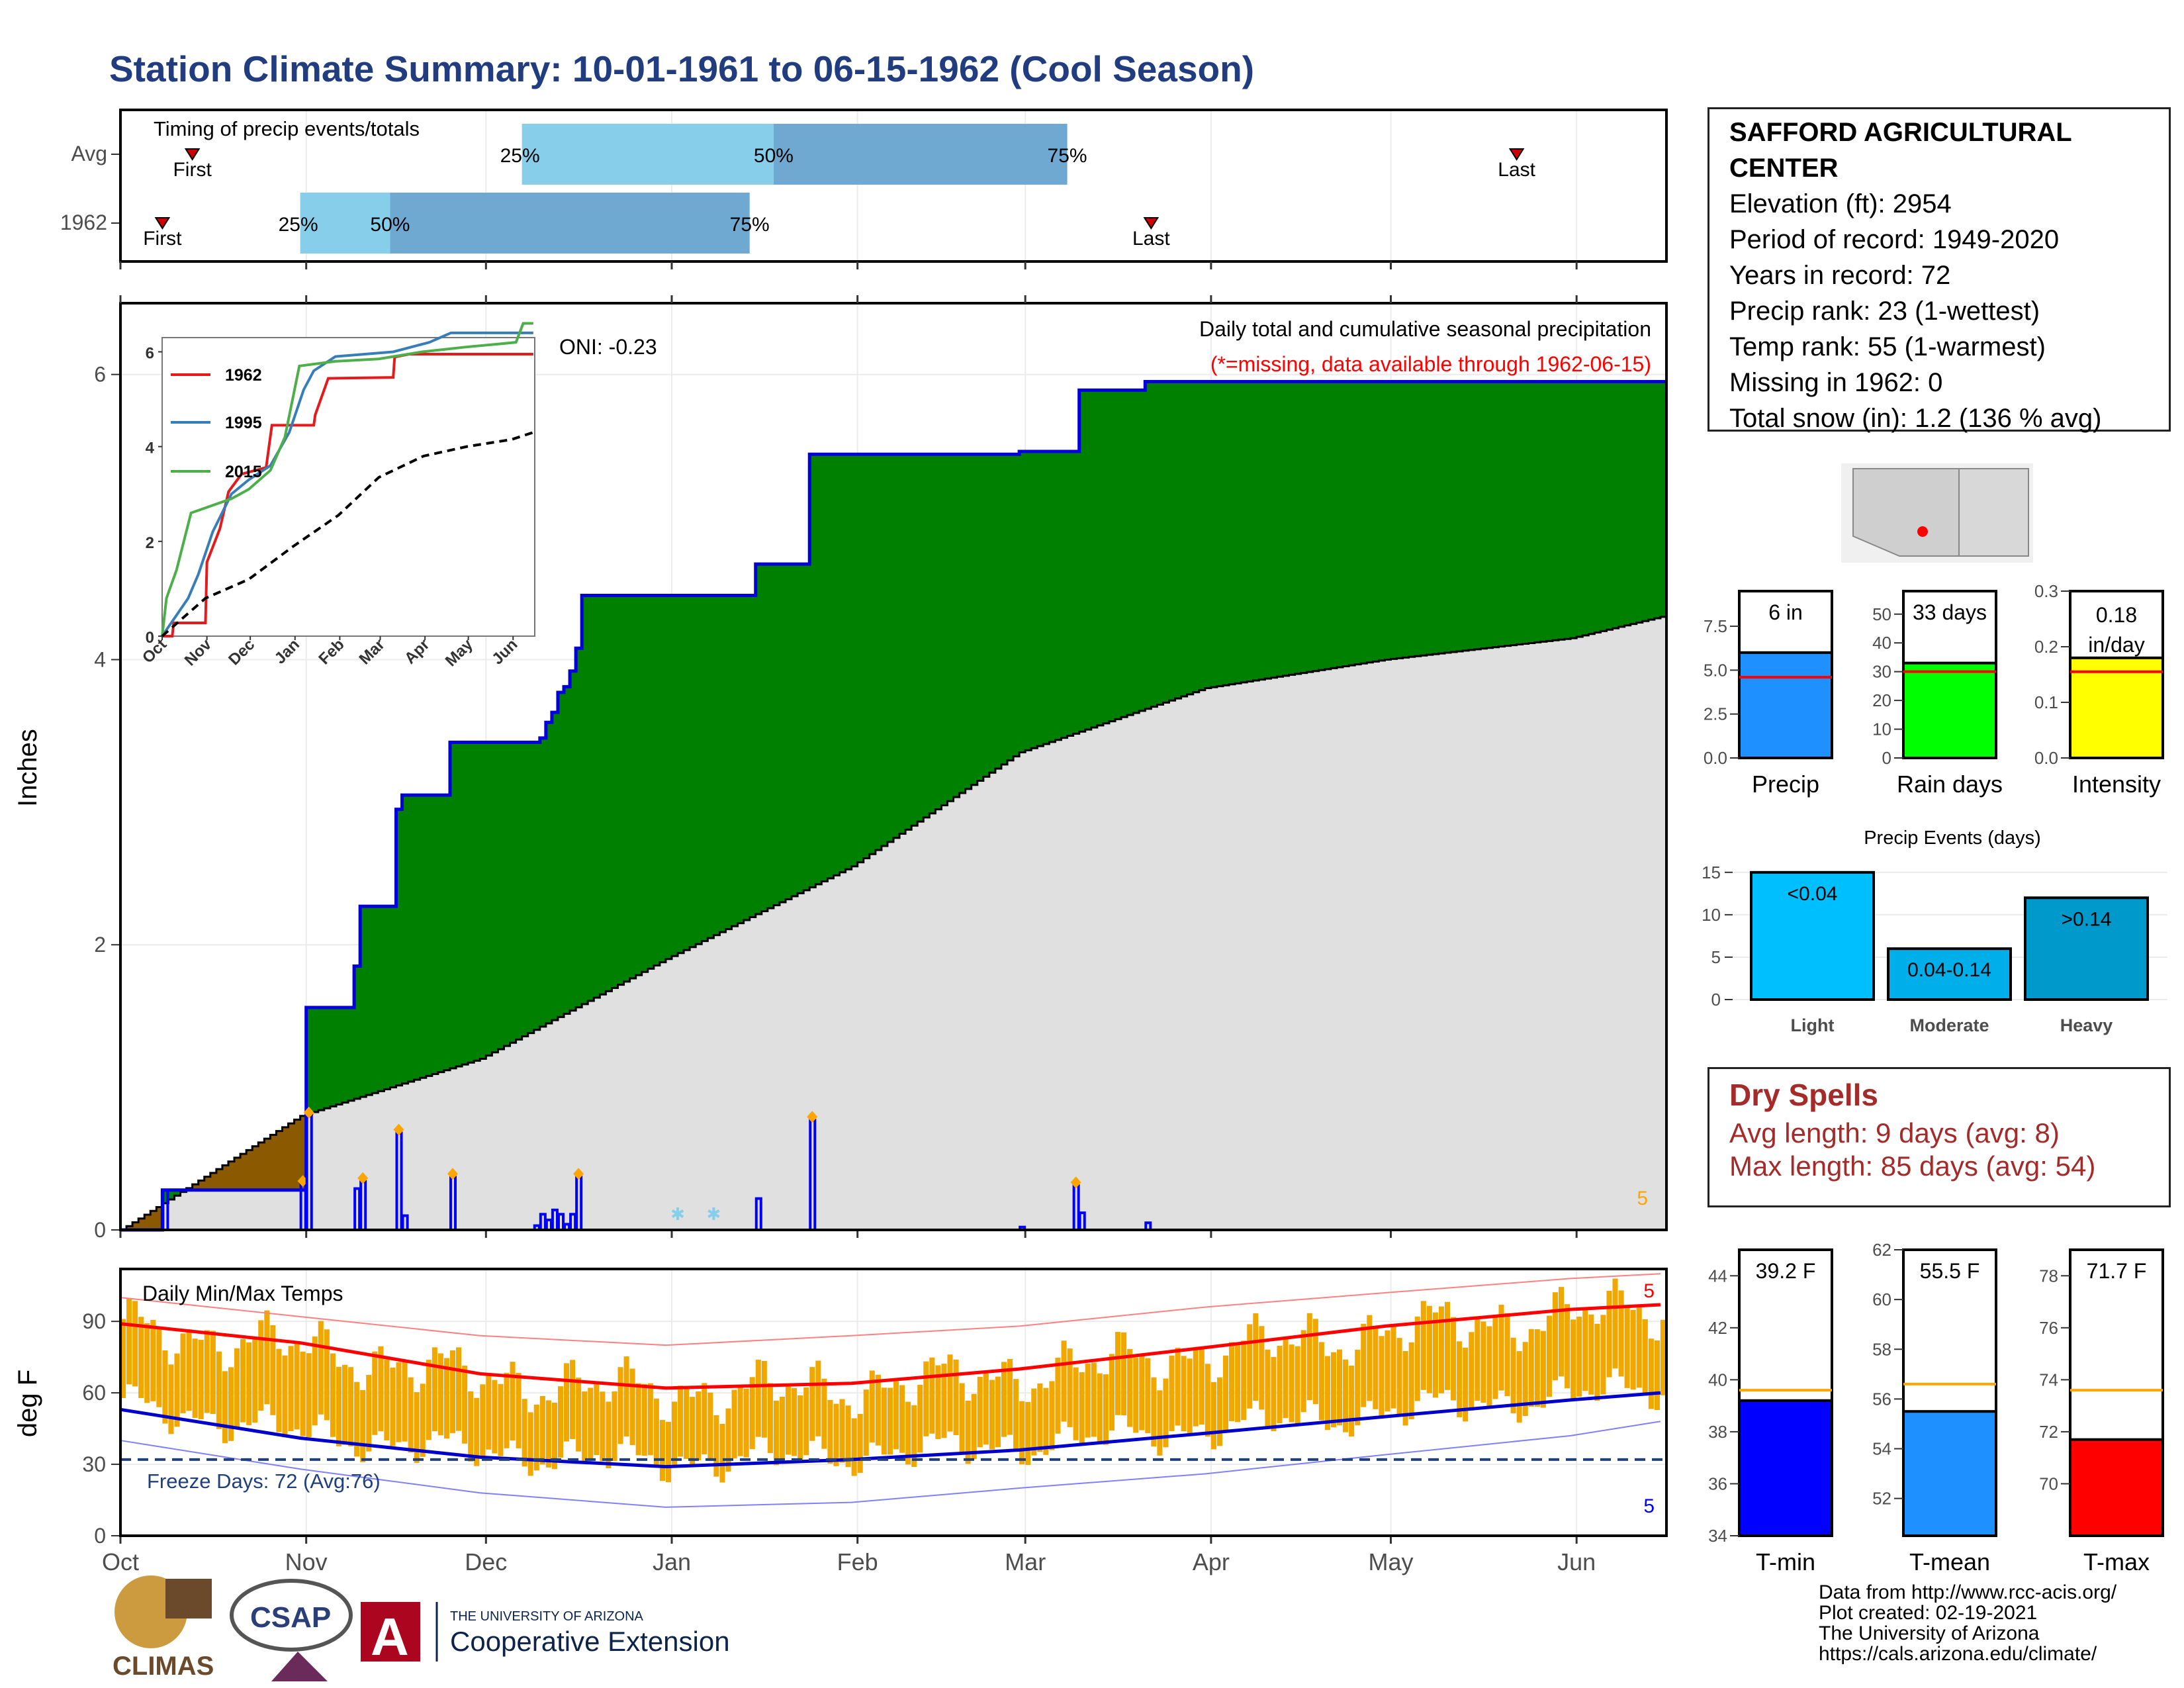 The height and width of the screenshot is (1688, 2184). What do you see at coordinates (1649, 1506) in the screenshot?
I see `temp-corner-bottom: 5` at bounding box center [1649, 1506].